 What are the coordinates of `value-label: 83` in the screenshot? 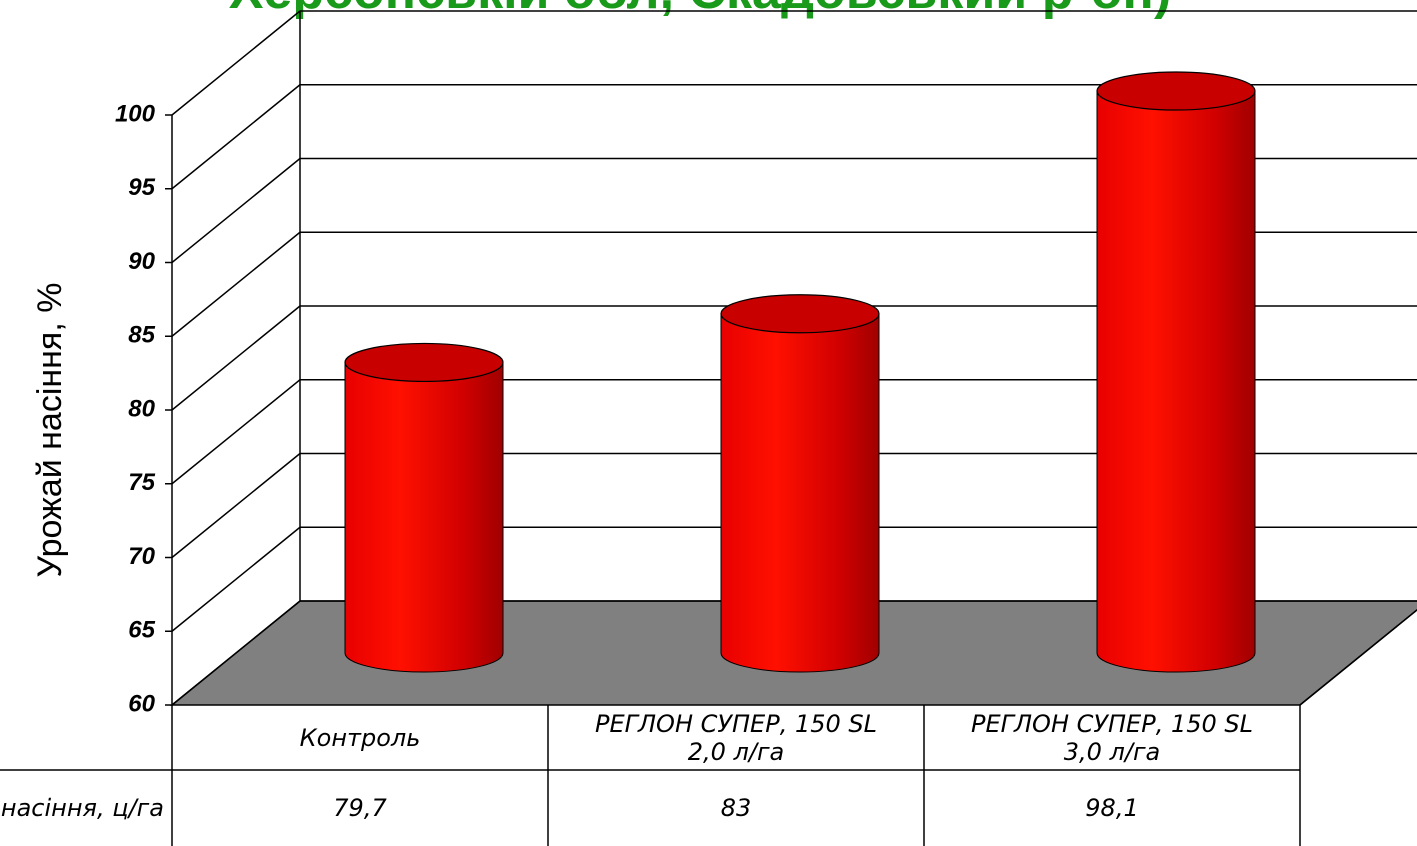 It's located at (736, 808).